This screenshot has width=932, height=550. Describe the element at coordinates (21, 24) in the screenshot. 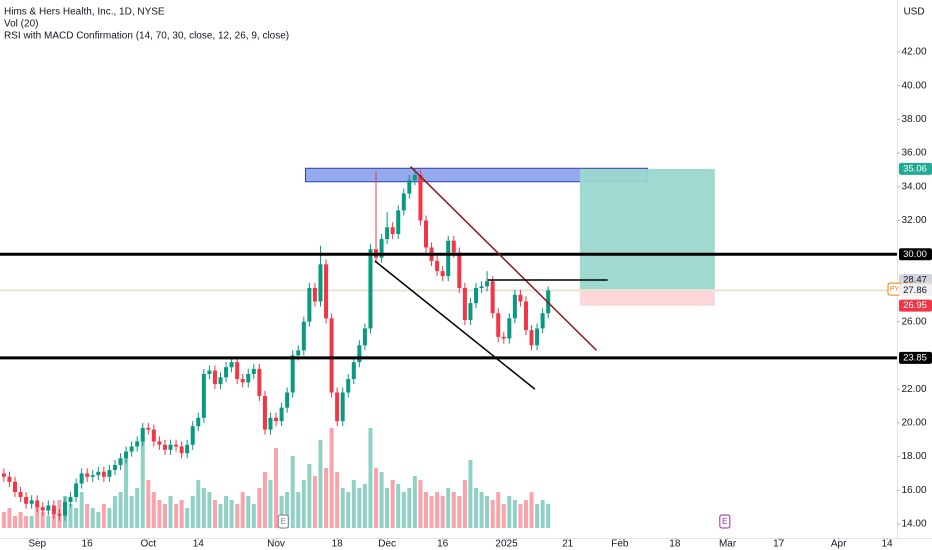

I see `indicator-label: Vol (20)` at that location.